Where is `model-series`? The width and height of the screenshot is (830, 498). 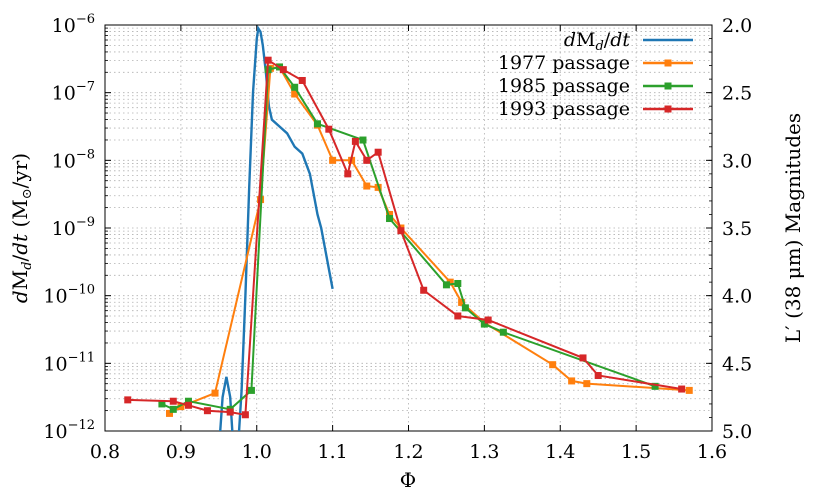 model-series is located at coordinates (276, 228).